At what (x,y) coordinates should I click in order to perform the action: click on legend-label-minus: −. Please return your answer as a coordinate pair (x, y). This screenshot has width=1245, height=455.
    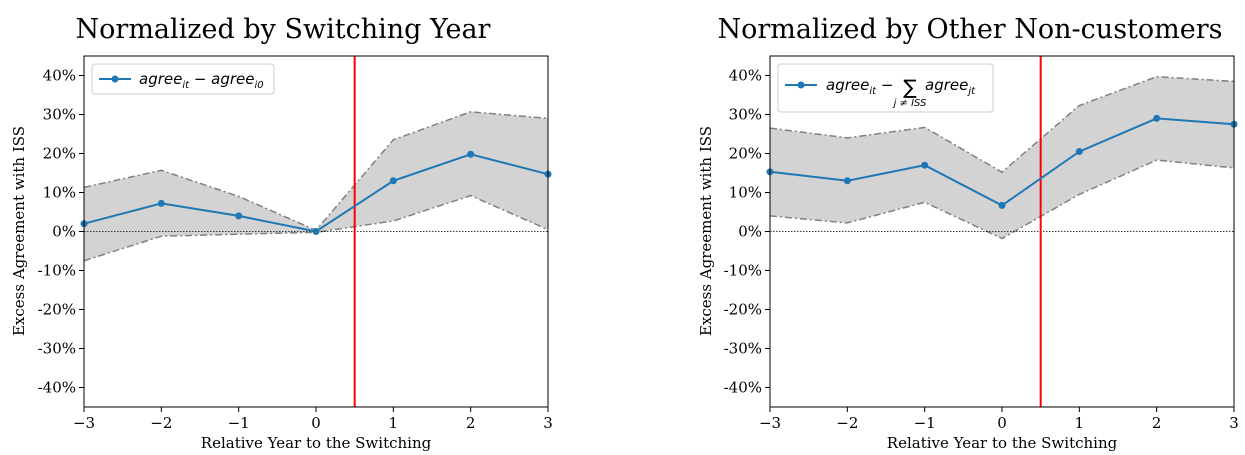
    Looking at the image, I should click on (884, 85).